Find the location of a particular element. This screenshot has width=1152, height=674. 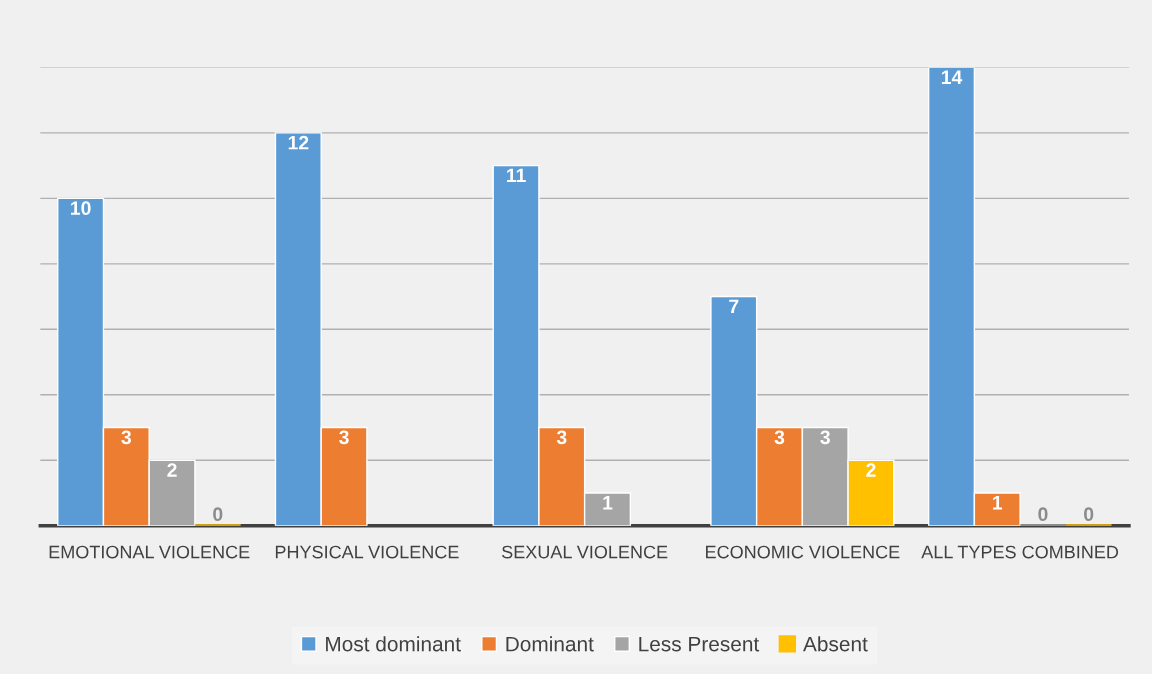

legend-label: Less Present is located at coordinates (699, 644).